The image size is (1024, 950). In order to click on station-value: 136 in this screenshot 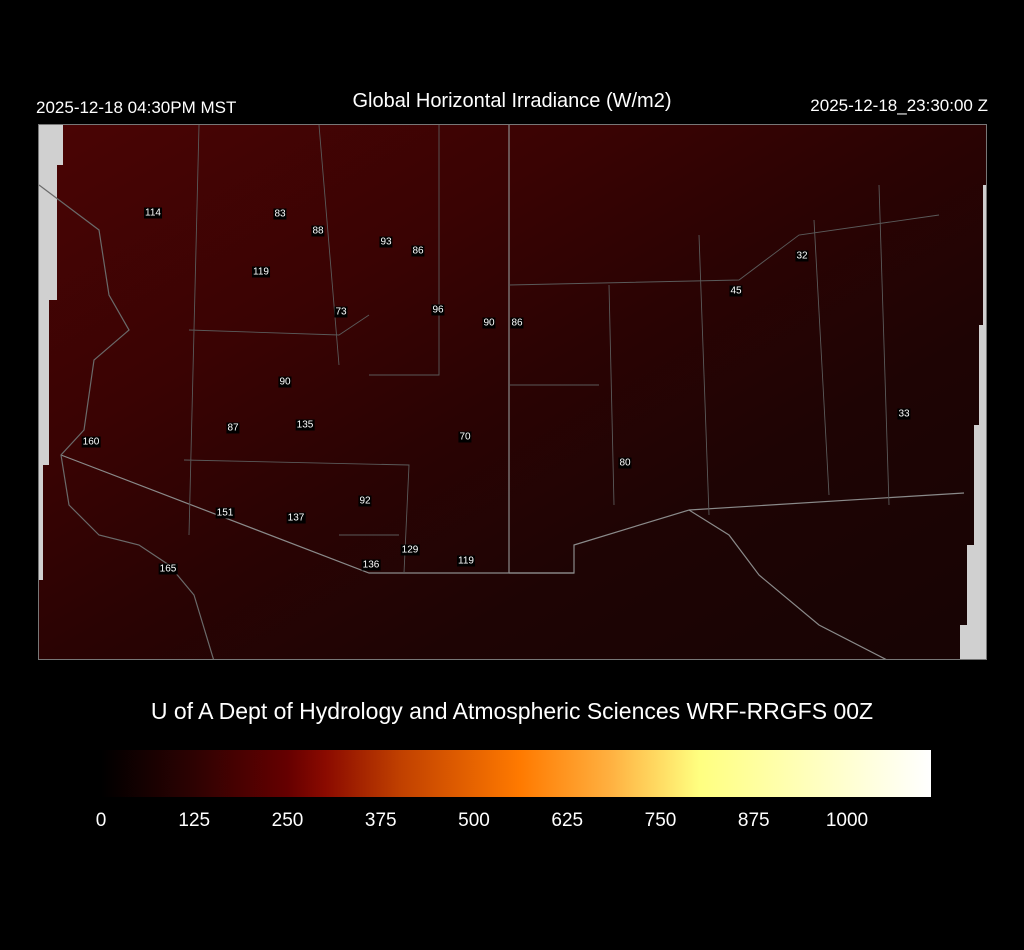, I will do `click(371, 565)`.